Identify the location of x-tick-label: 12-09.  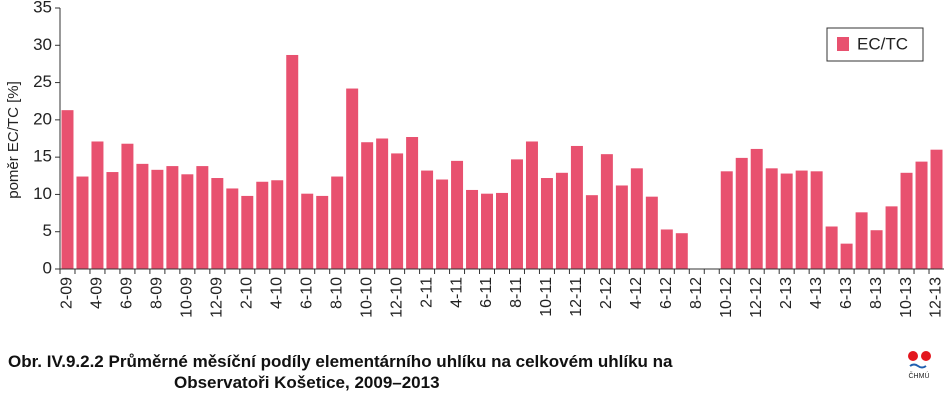
(217, 297).